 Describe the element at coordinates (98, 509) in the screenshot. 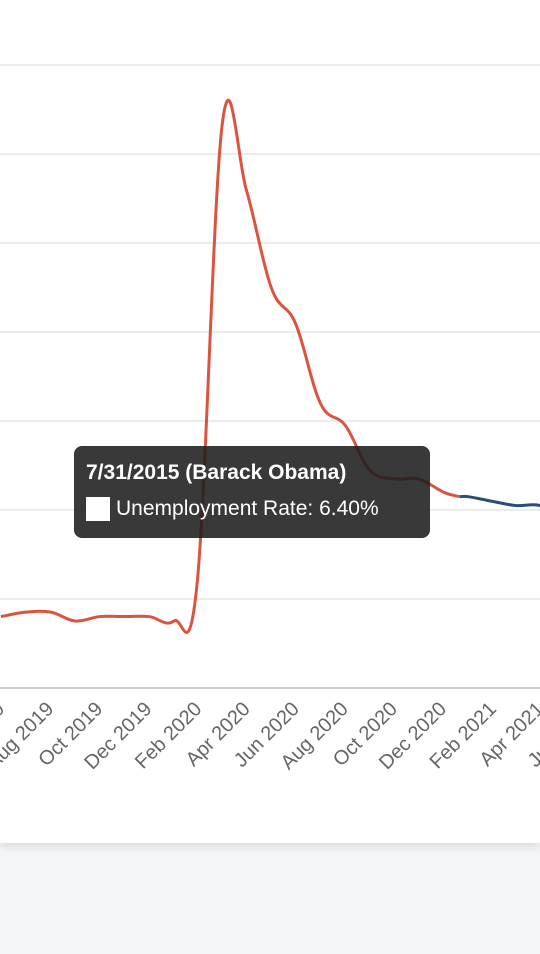

I see `tooltip-color-swatch` at that location.